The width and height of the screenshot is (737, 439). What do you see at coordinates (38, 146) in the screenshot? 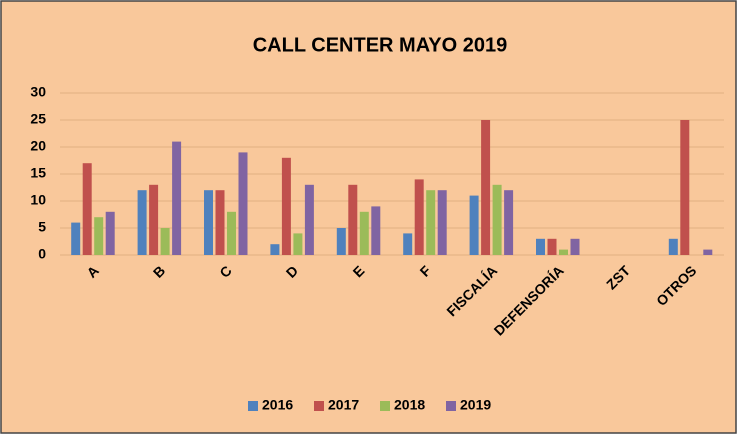
I see `y-tick-label: 20` at bounding box center [38, 146].